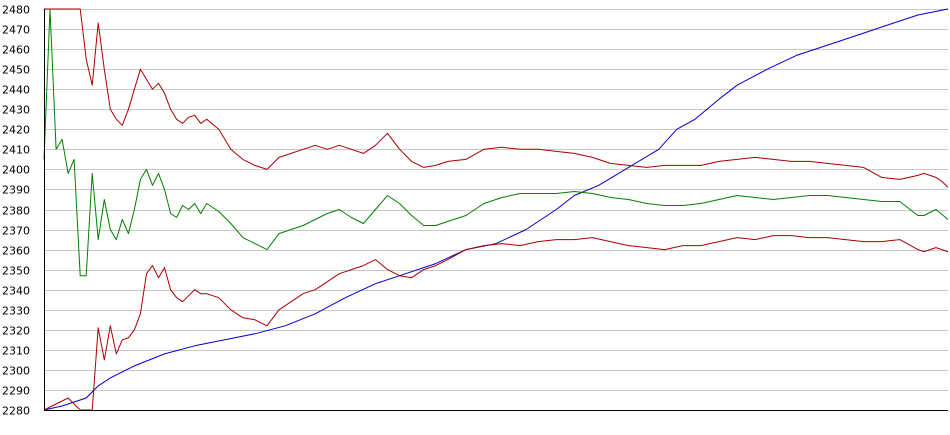 The width and height of the screenshot is (950, 435). Describe the element at coordinates (16, 110) in the screenshot. I see `y-tick-label-2430: 2430` at that location.